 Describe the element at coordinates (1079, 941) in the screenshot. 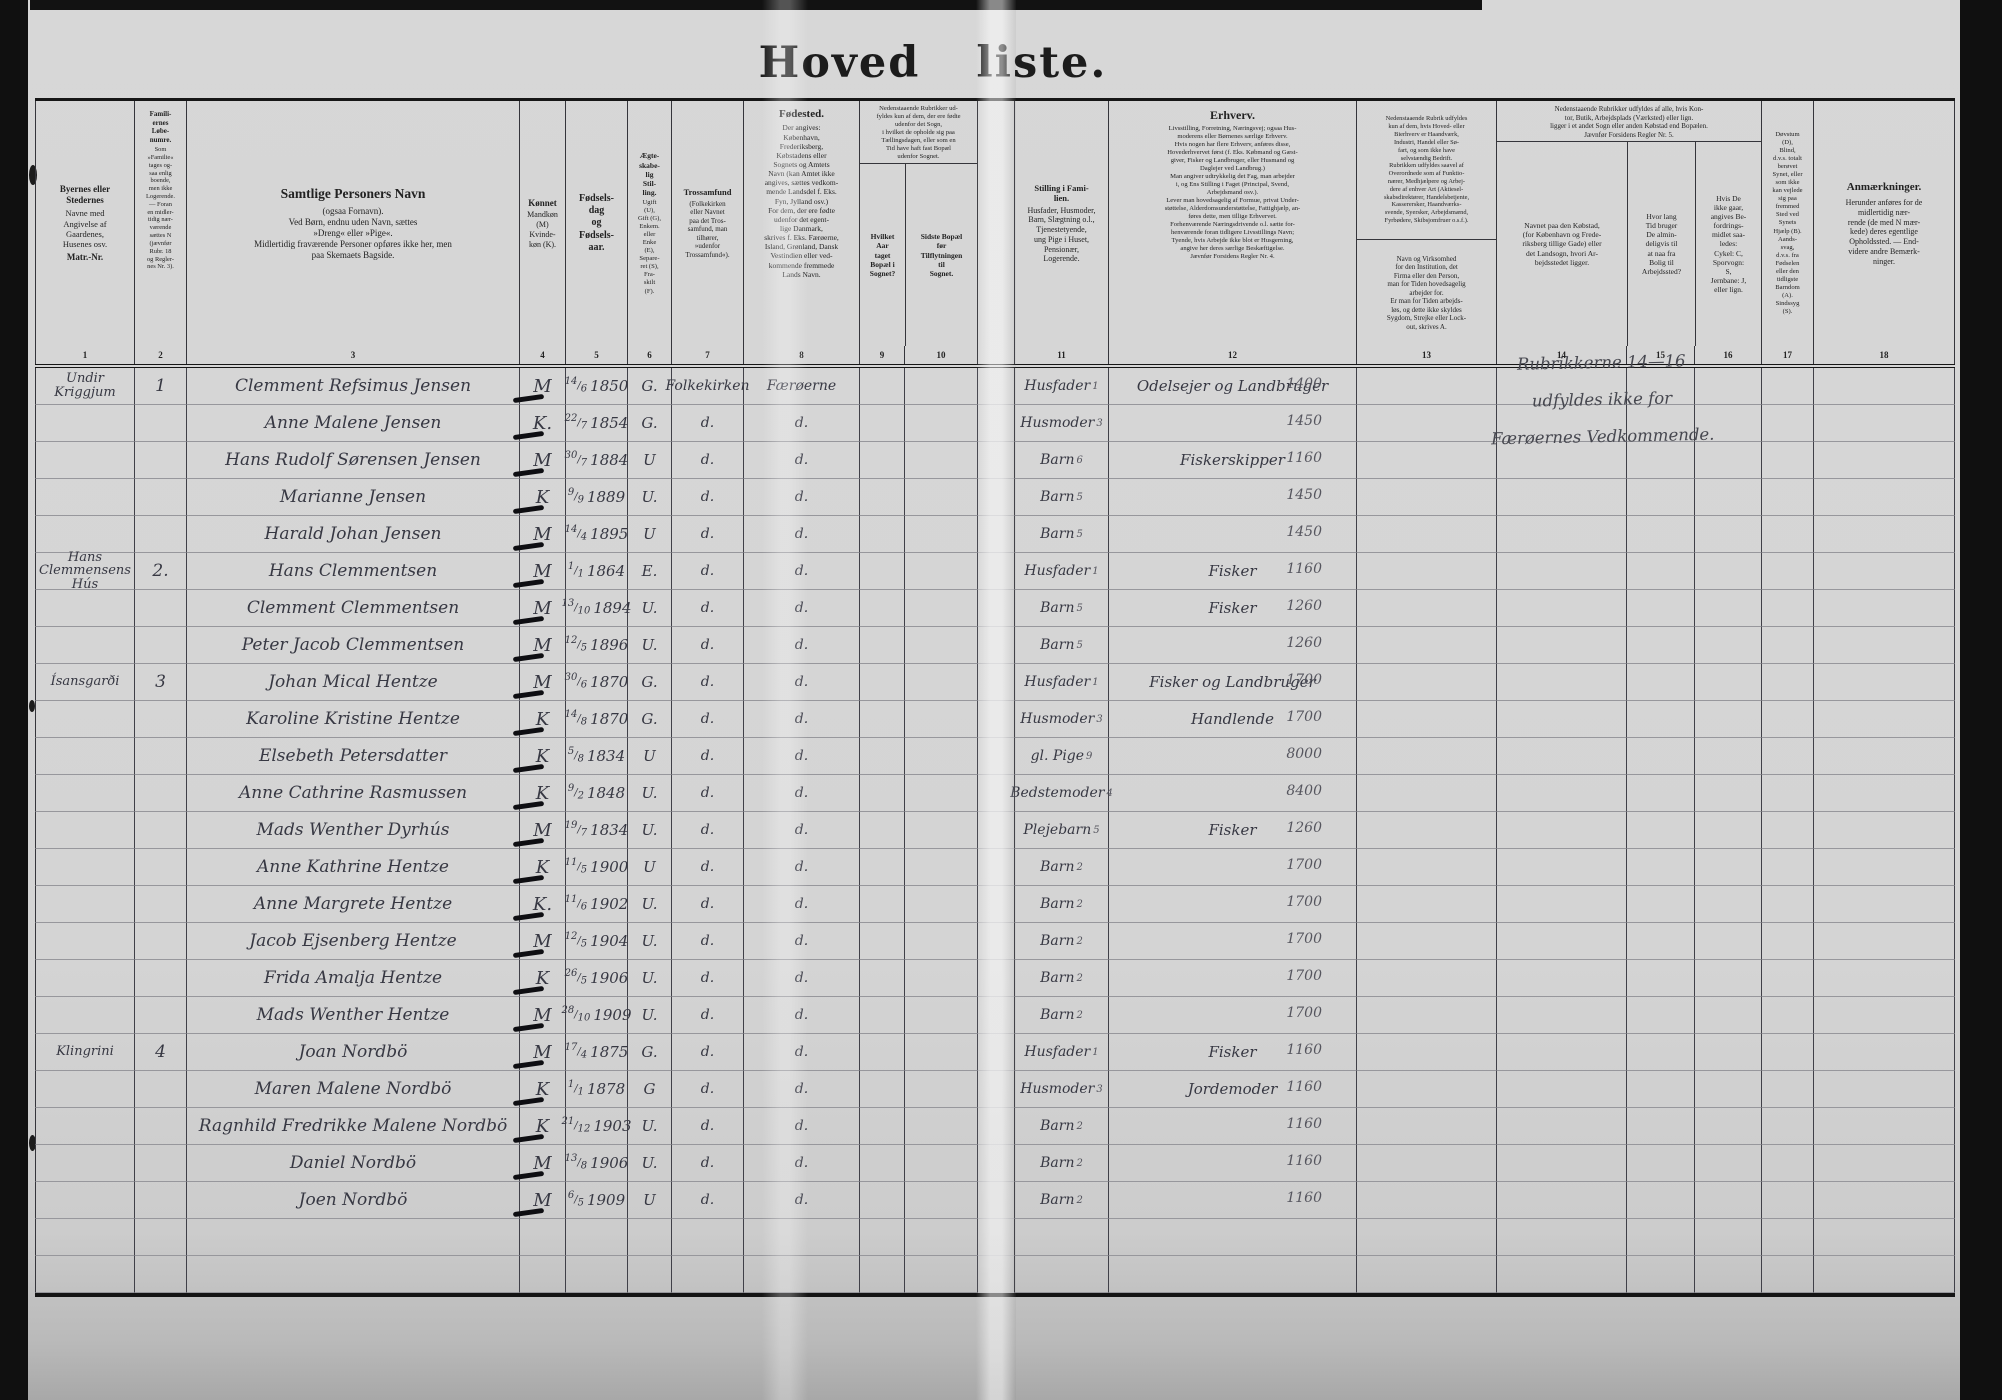

I see `pencil-position-code: 2` at that location.